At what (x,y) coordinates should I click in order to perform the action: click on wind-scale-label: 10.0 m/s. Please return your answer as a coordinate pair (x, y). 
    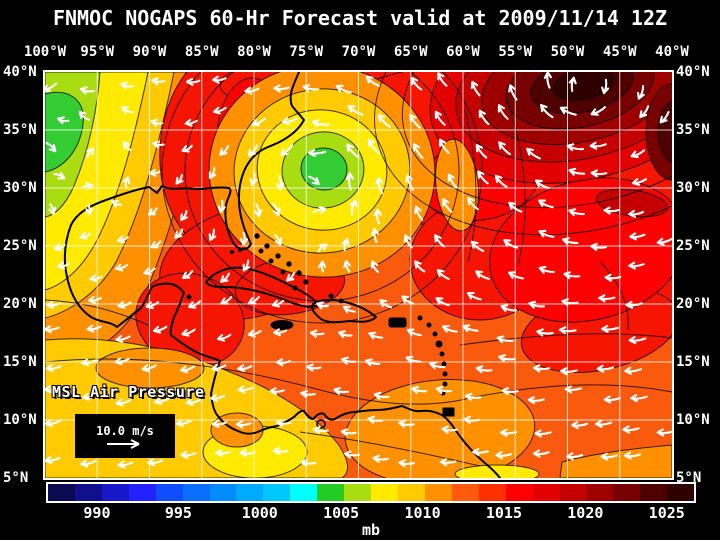
    Looking at the image, I should click on (125, 430).